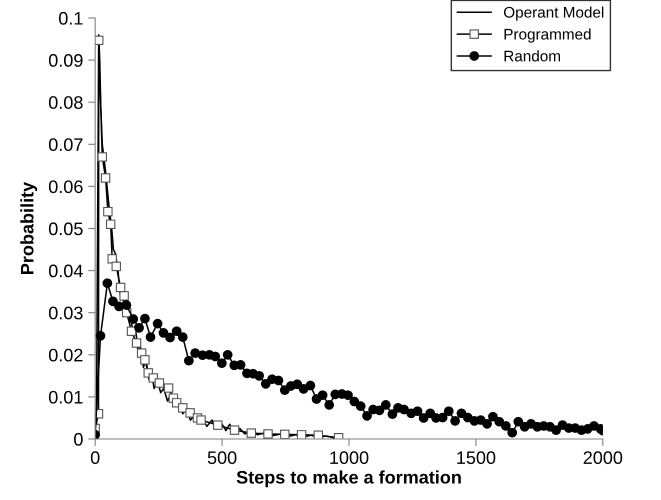  I want to click on y-axis-title: Probability, so click(29, 228).